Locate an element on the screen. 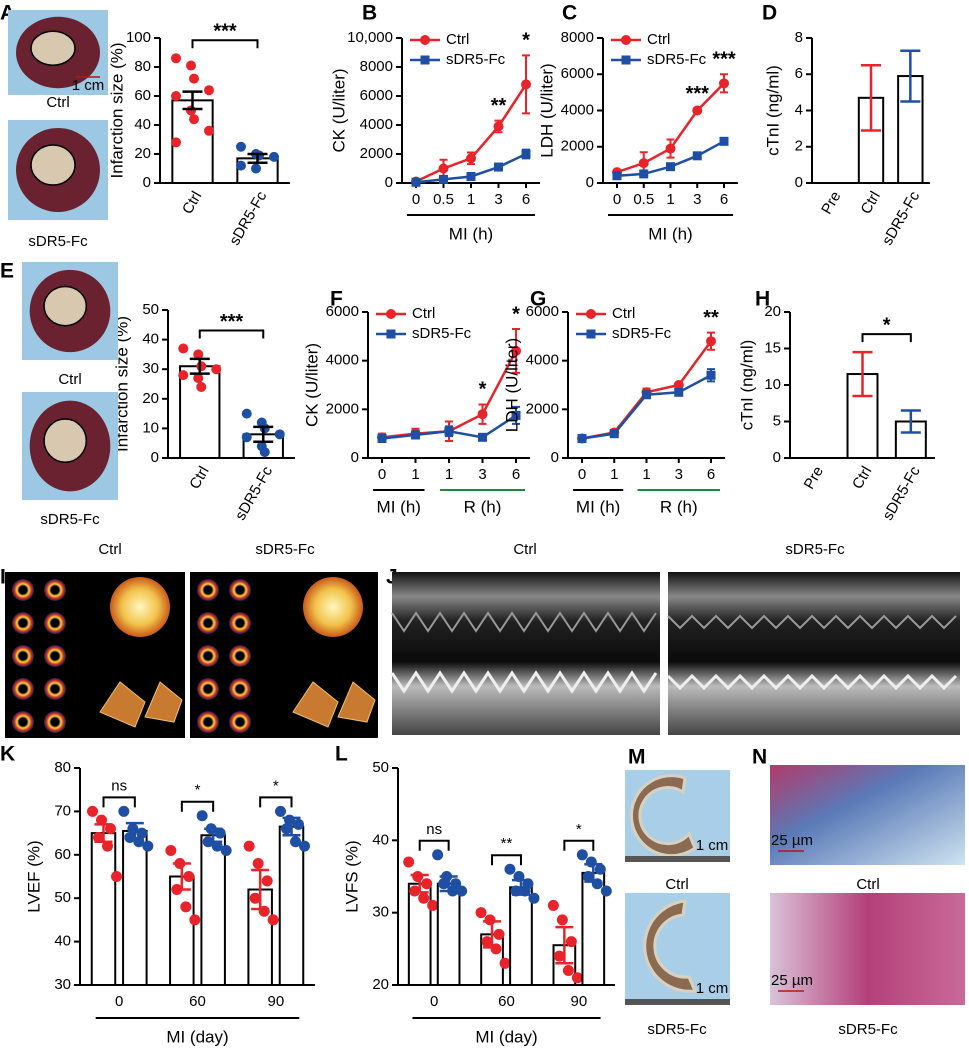 Image resolution: width=969 pixels, height=1050 pixels. ruler is located at coordinates (677, 1002).